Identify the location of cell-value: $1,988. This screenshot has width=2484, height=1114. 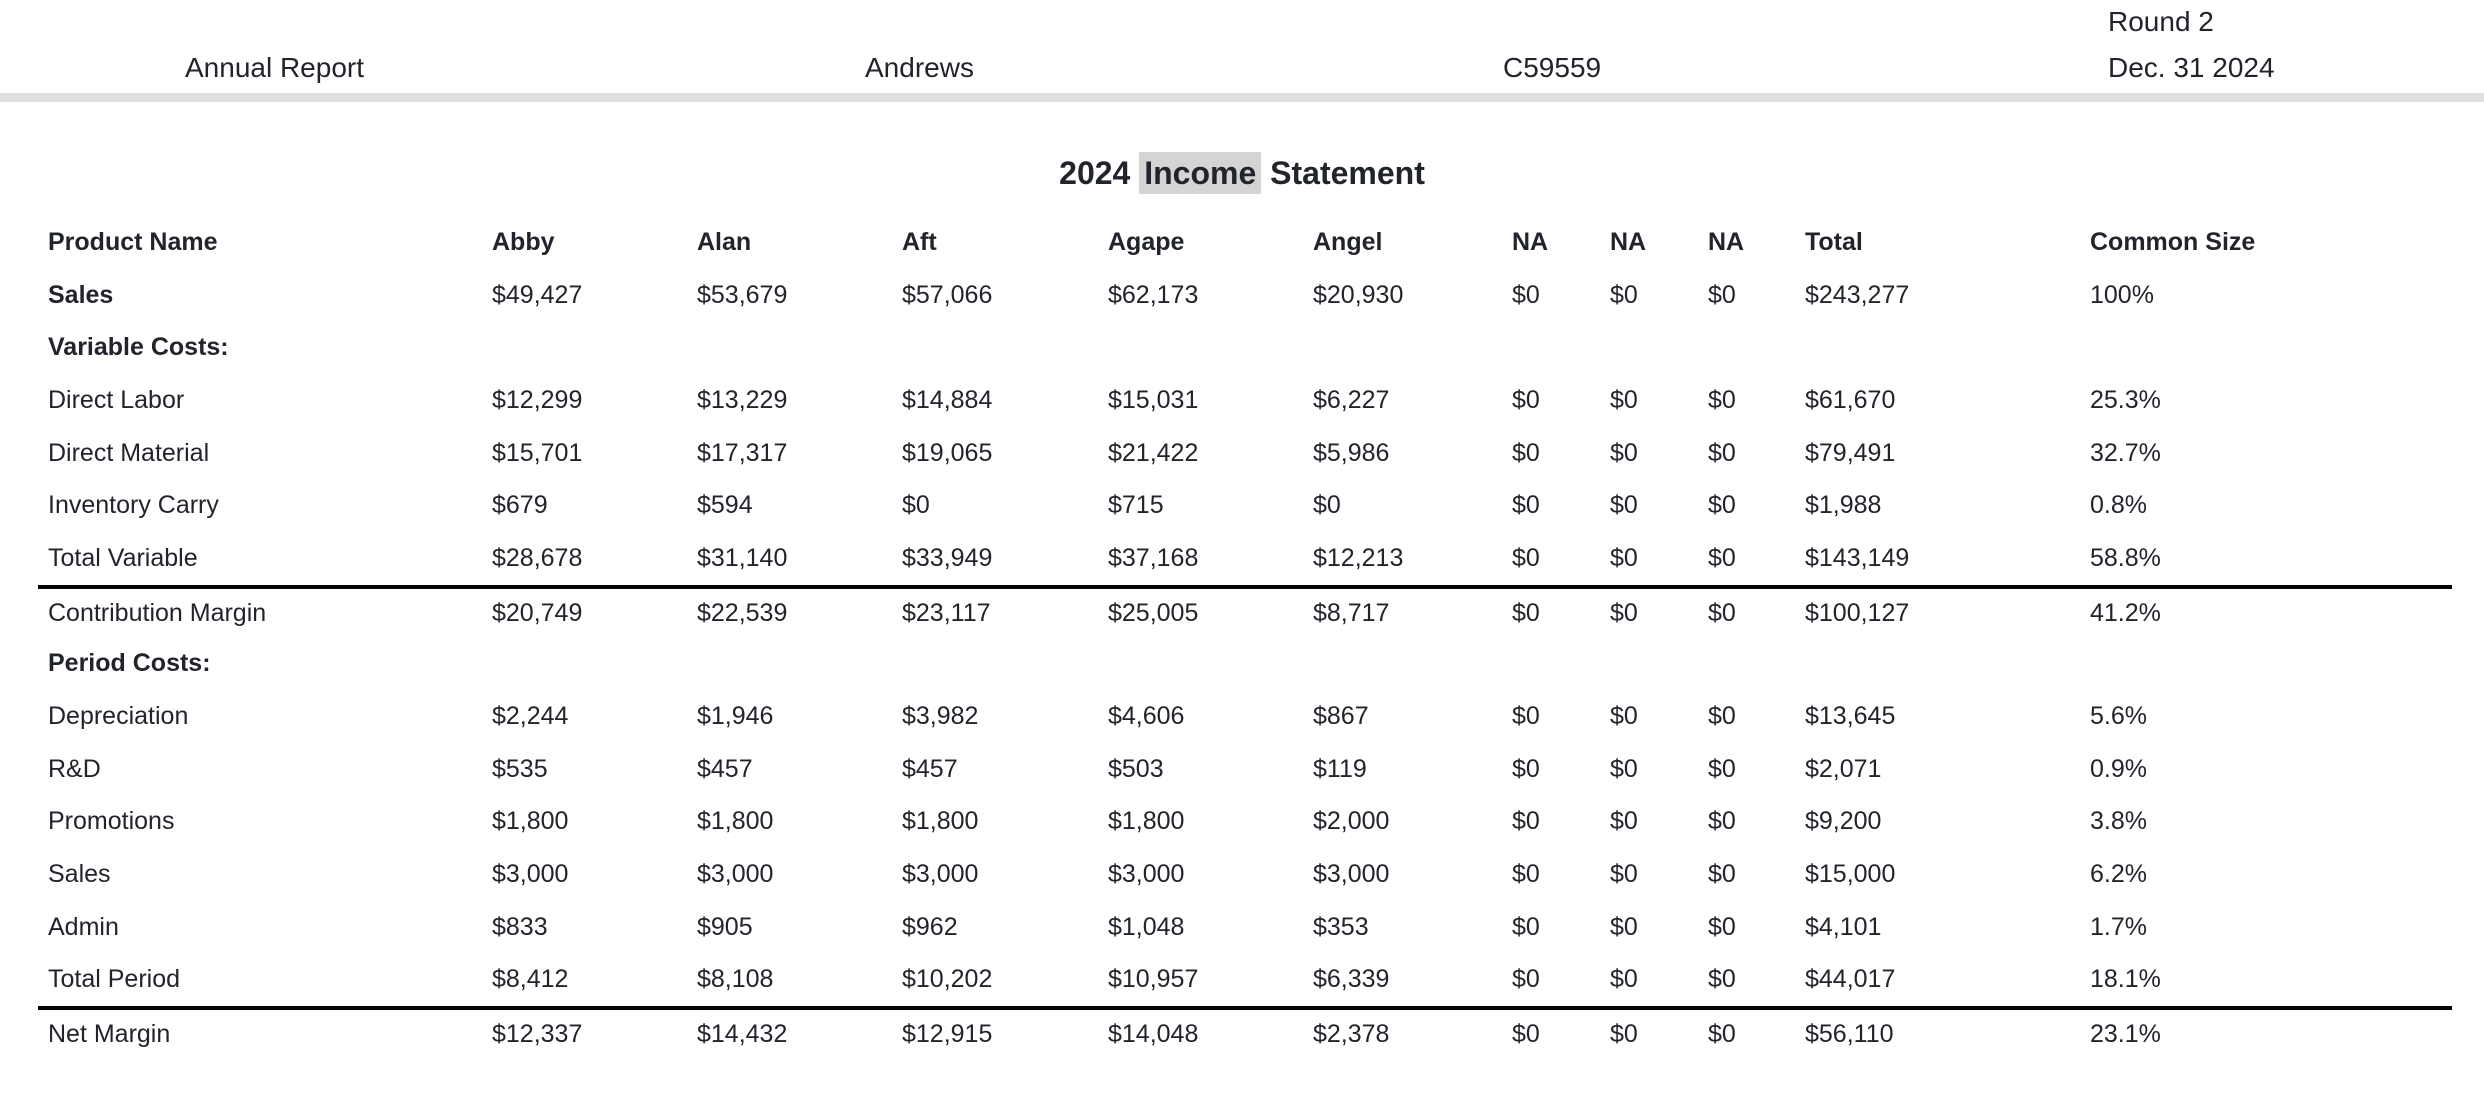
(1843, 505).